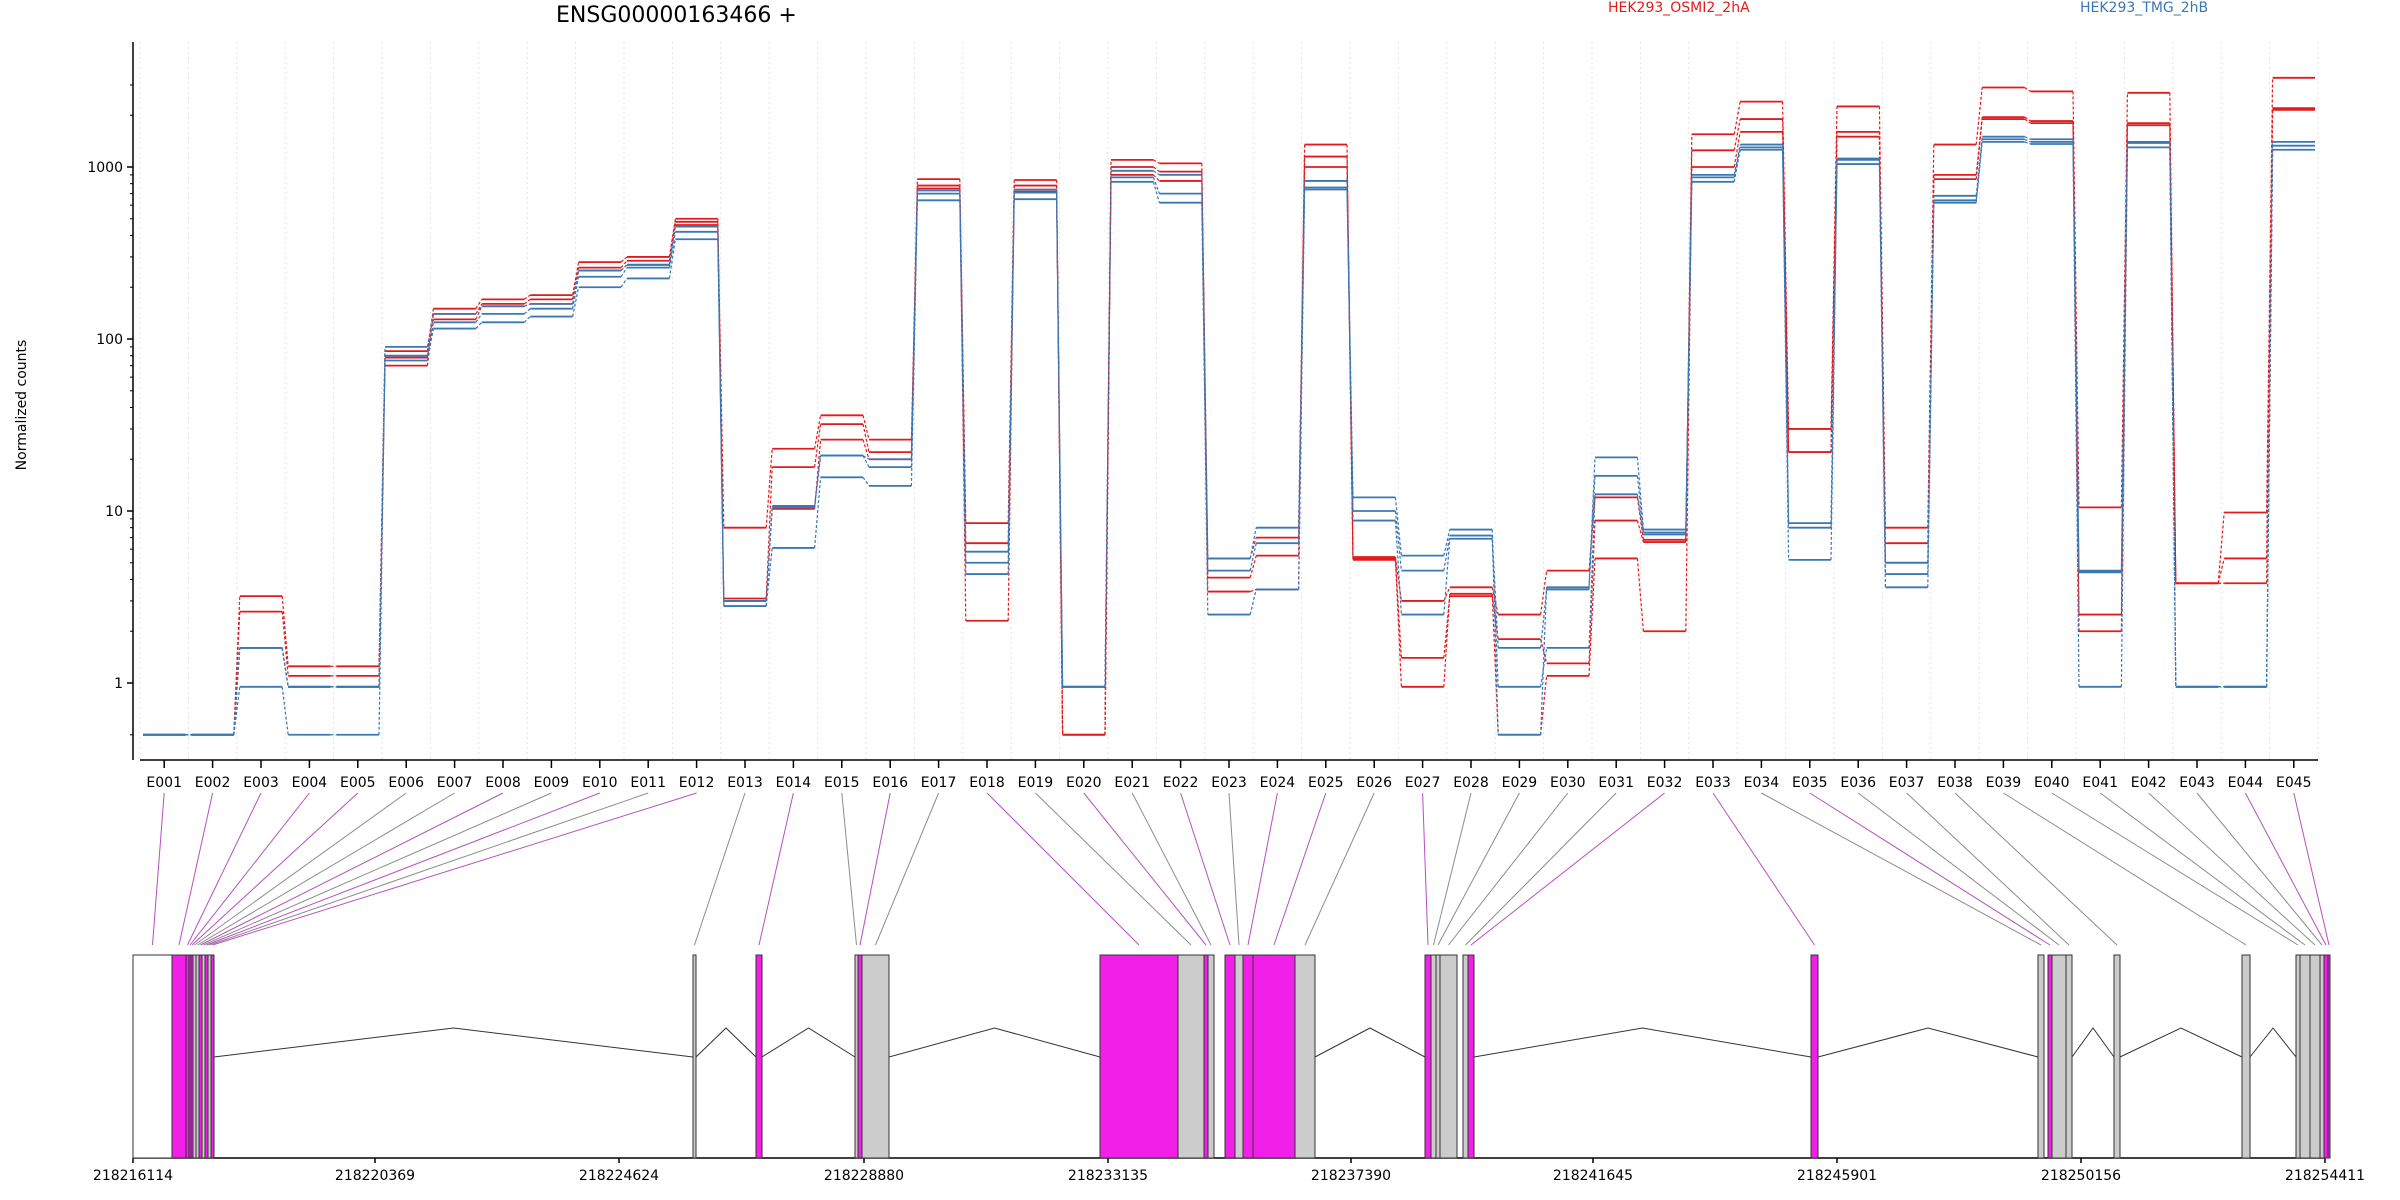 This screenshot has height=1200, width=2400. Describe the element at coordinates (1665, 783) in the screenshot. I see `x-tick-label: E032` at that location.